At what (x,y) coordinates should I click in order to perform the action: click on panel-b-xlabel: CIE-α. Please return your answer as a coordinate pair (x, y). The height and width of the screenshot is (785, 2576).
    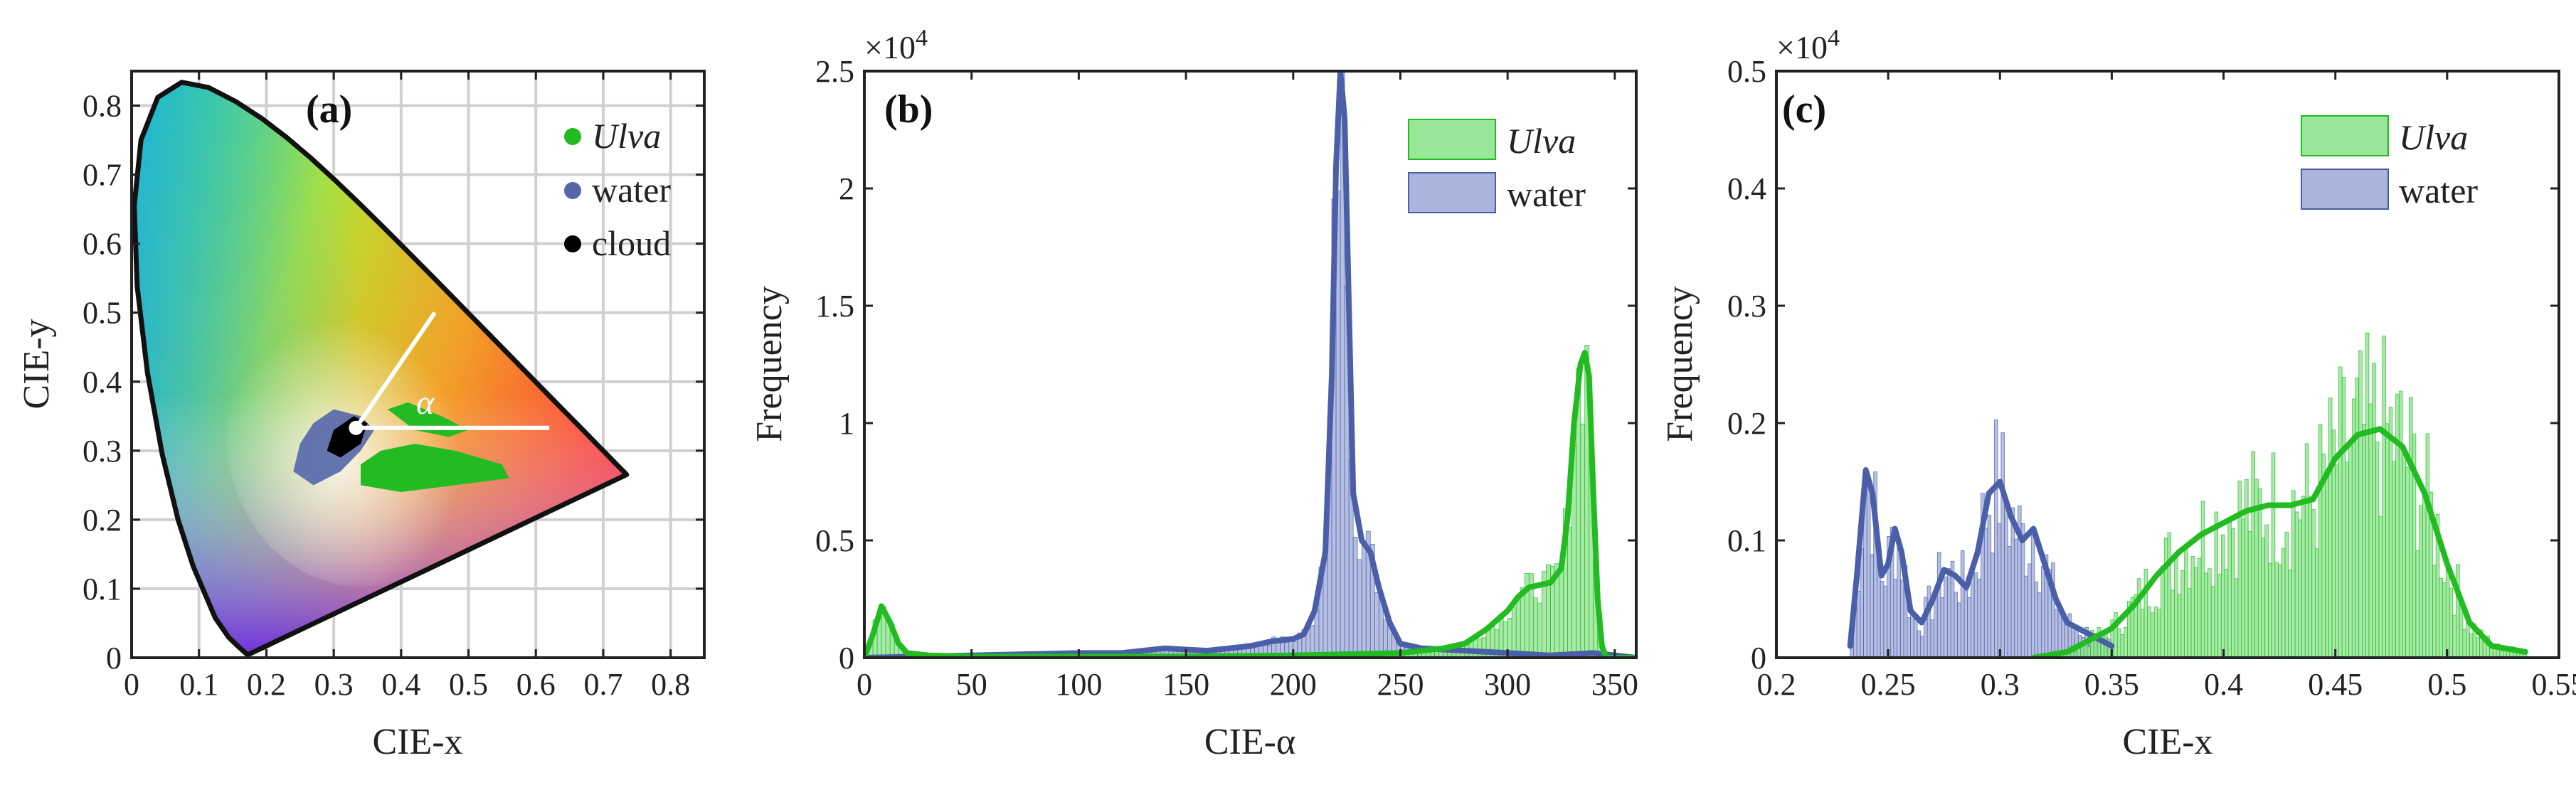
    Looking at the image, I should click on (1249, 742).